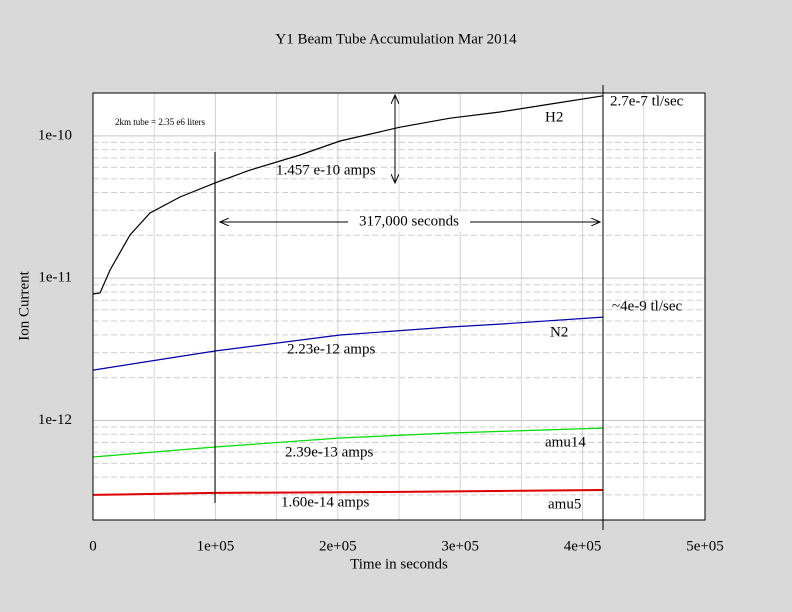 Image resolution: width=792 pixels, height=612 pixels. Describe the element at coordinates (565, 442) in the screenshot. I see `series-label: amu14` at that location.